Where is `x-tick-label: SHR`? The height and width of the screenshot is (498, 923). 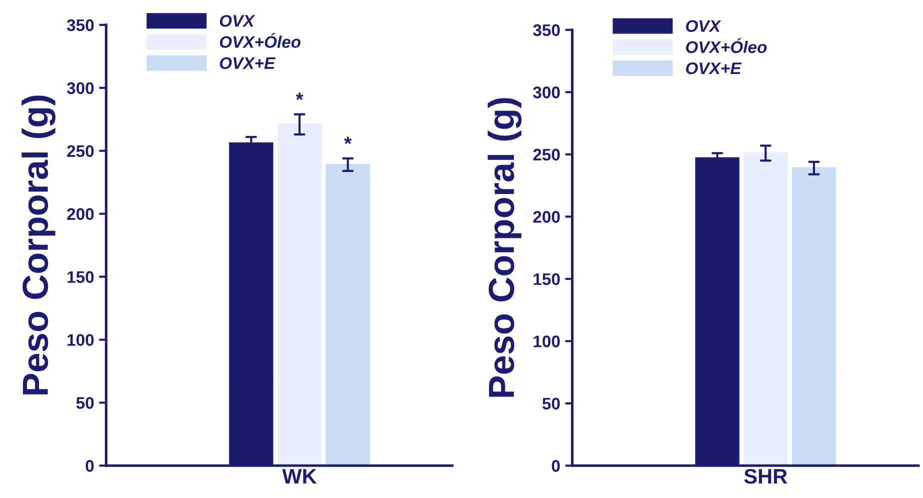
x-tick-label: SHR is located at coordinates (766, 476).